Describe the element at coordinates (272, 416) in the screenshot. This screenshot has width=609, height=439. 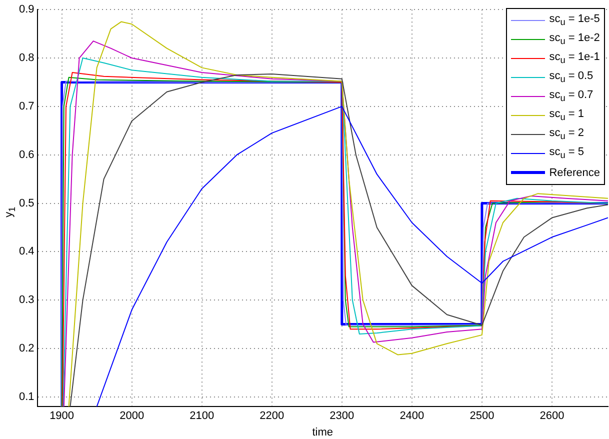
I see `x-tick-label: 2200` at that location.